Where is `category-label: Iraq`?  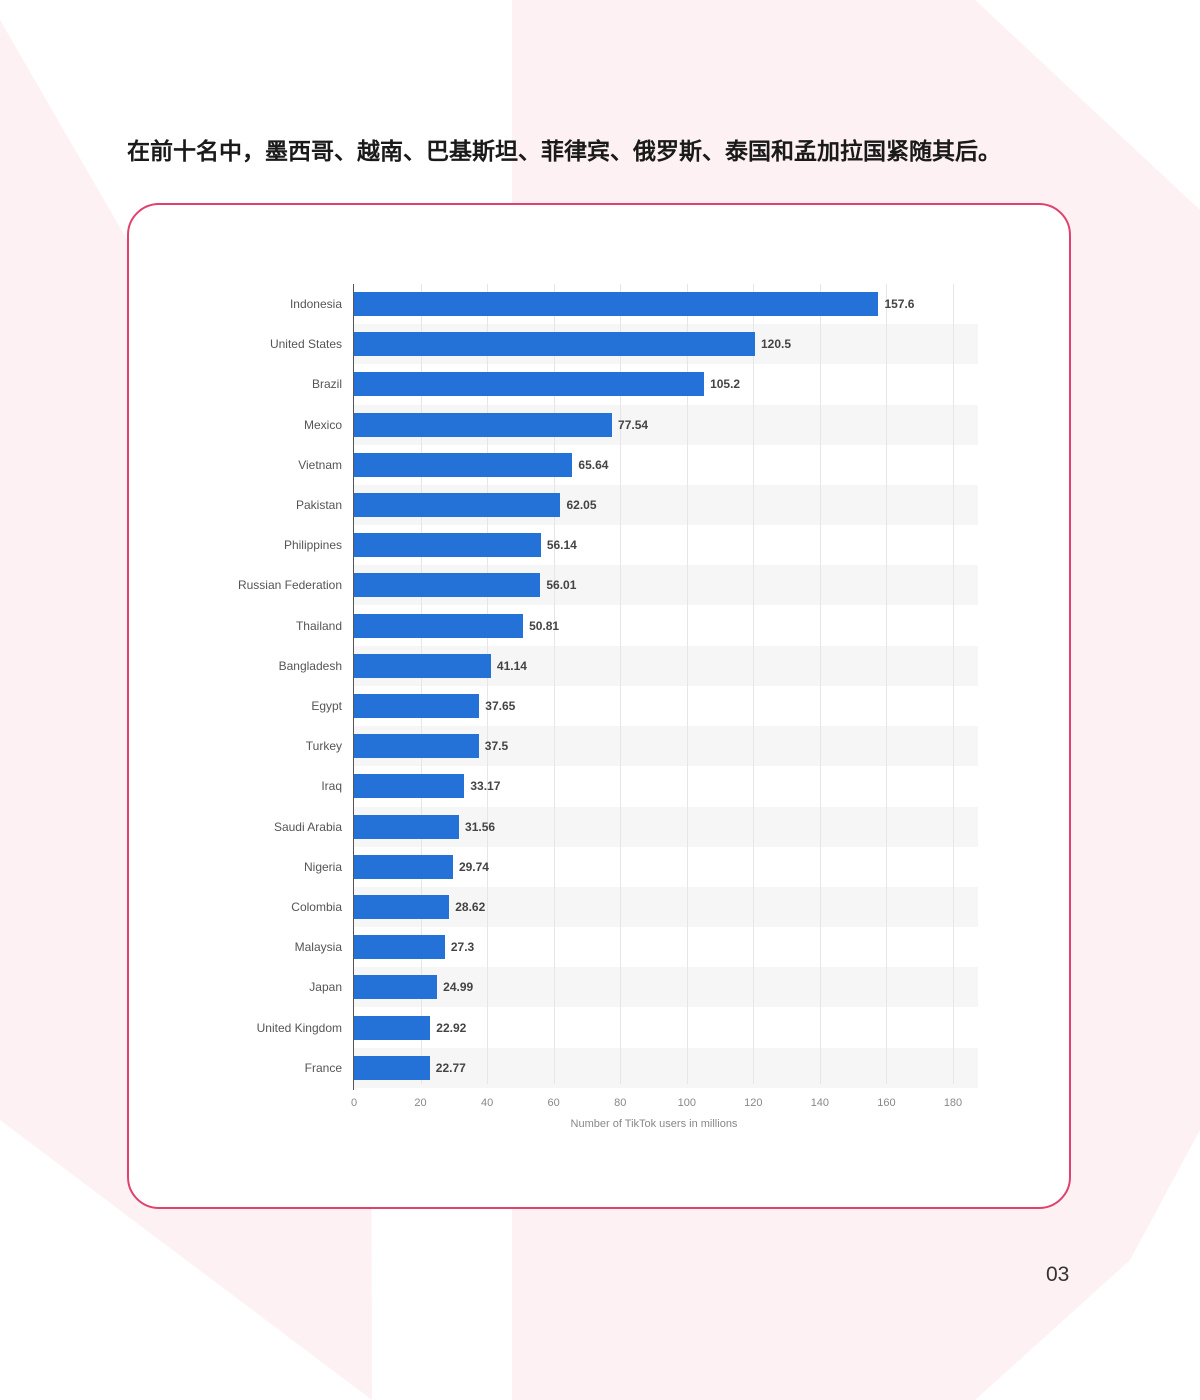
category-label: Iraq is located at coordinates (331, 786).